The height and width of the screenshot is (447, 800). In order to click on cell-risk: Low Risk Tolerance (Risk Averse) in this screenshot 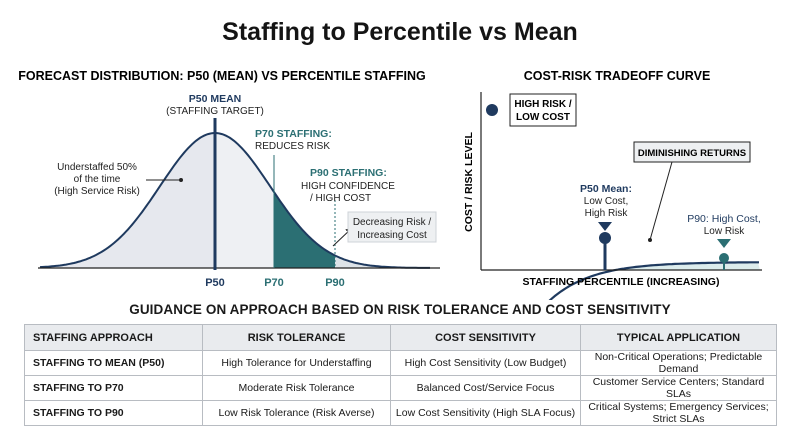, I will do `click(296, 413)`.